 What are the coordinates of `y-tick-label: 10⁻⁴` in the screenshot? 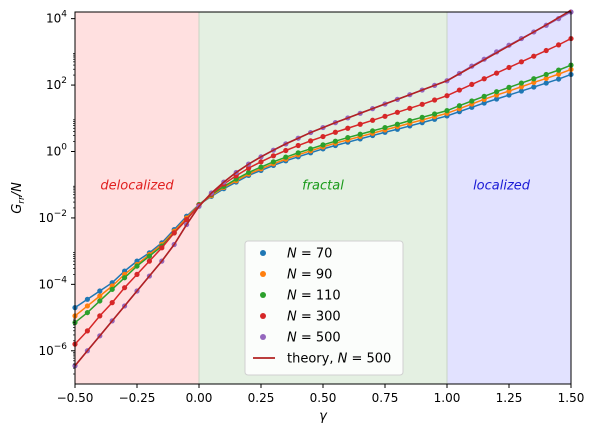 It's located at (52, 283).